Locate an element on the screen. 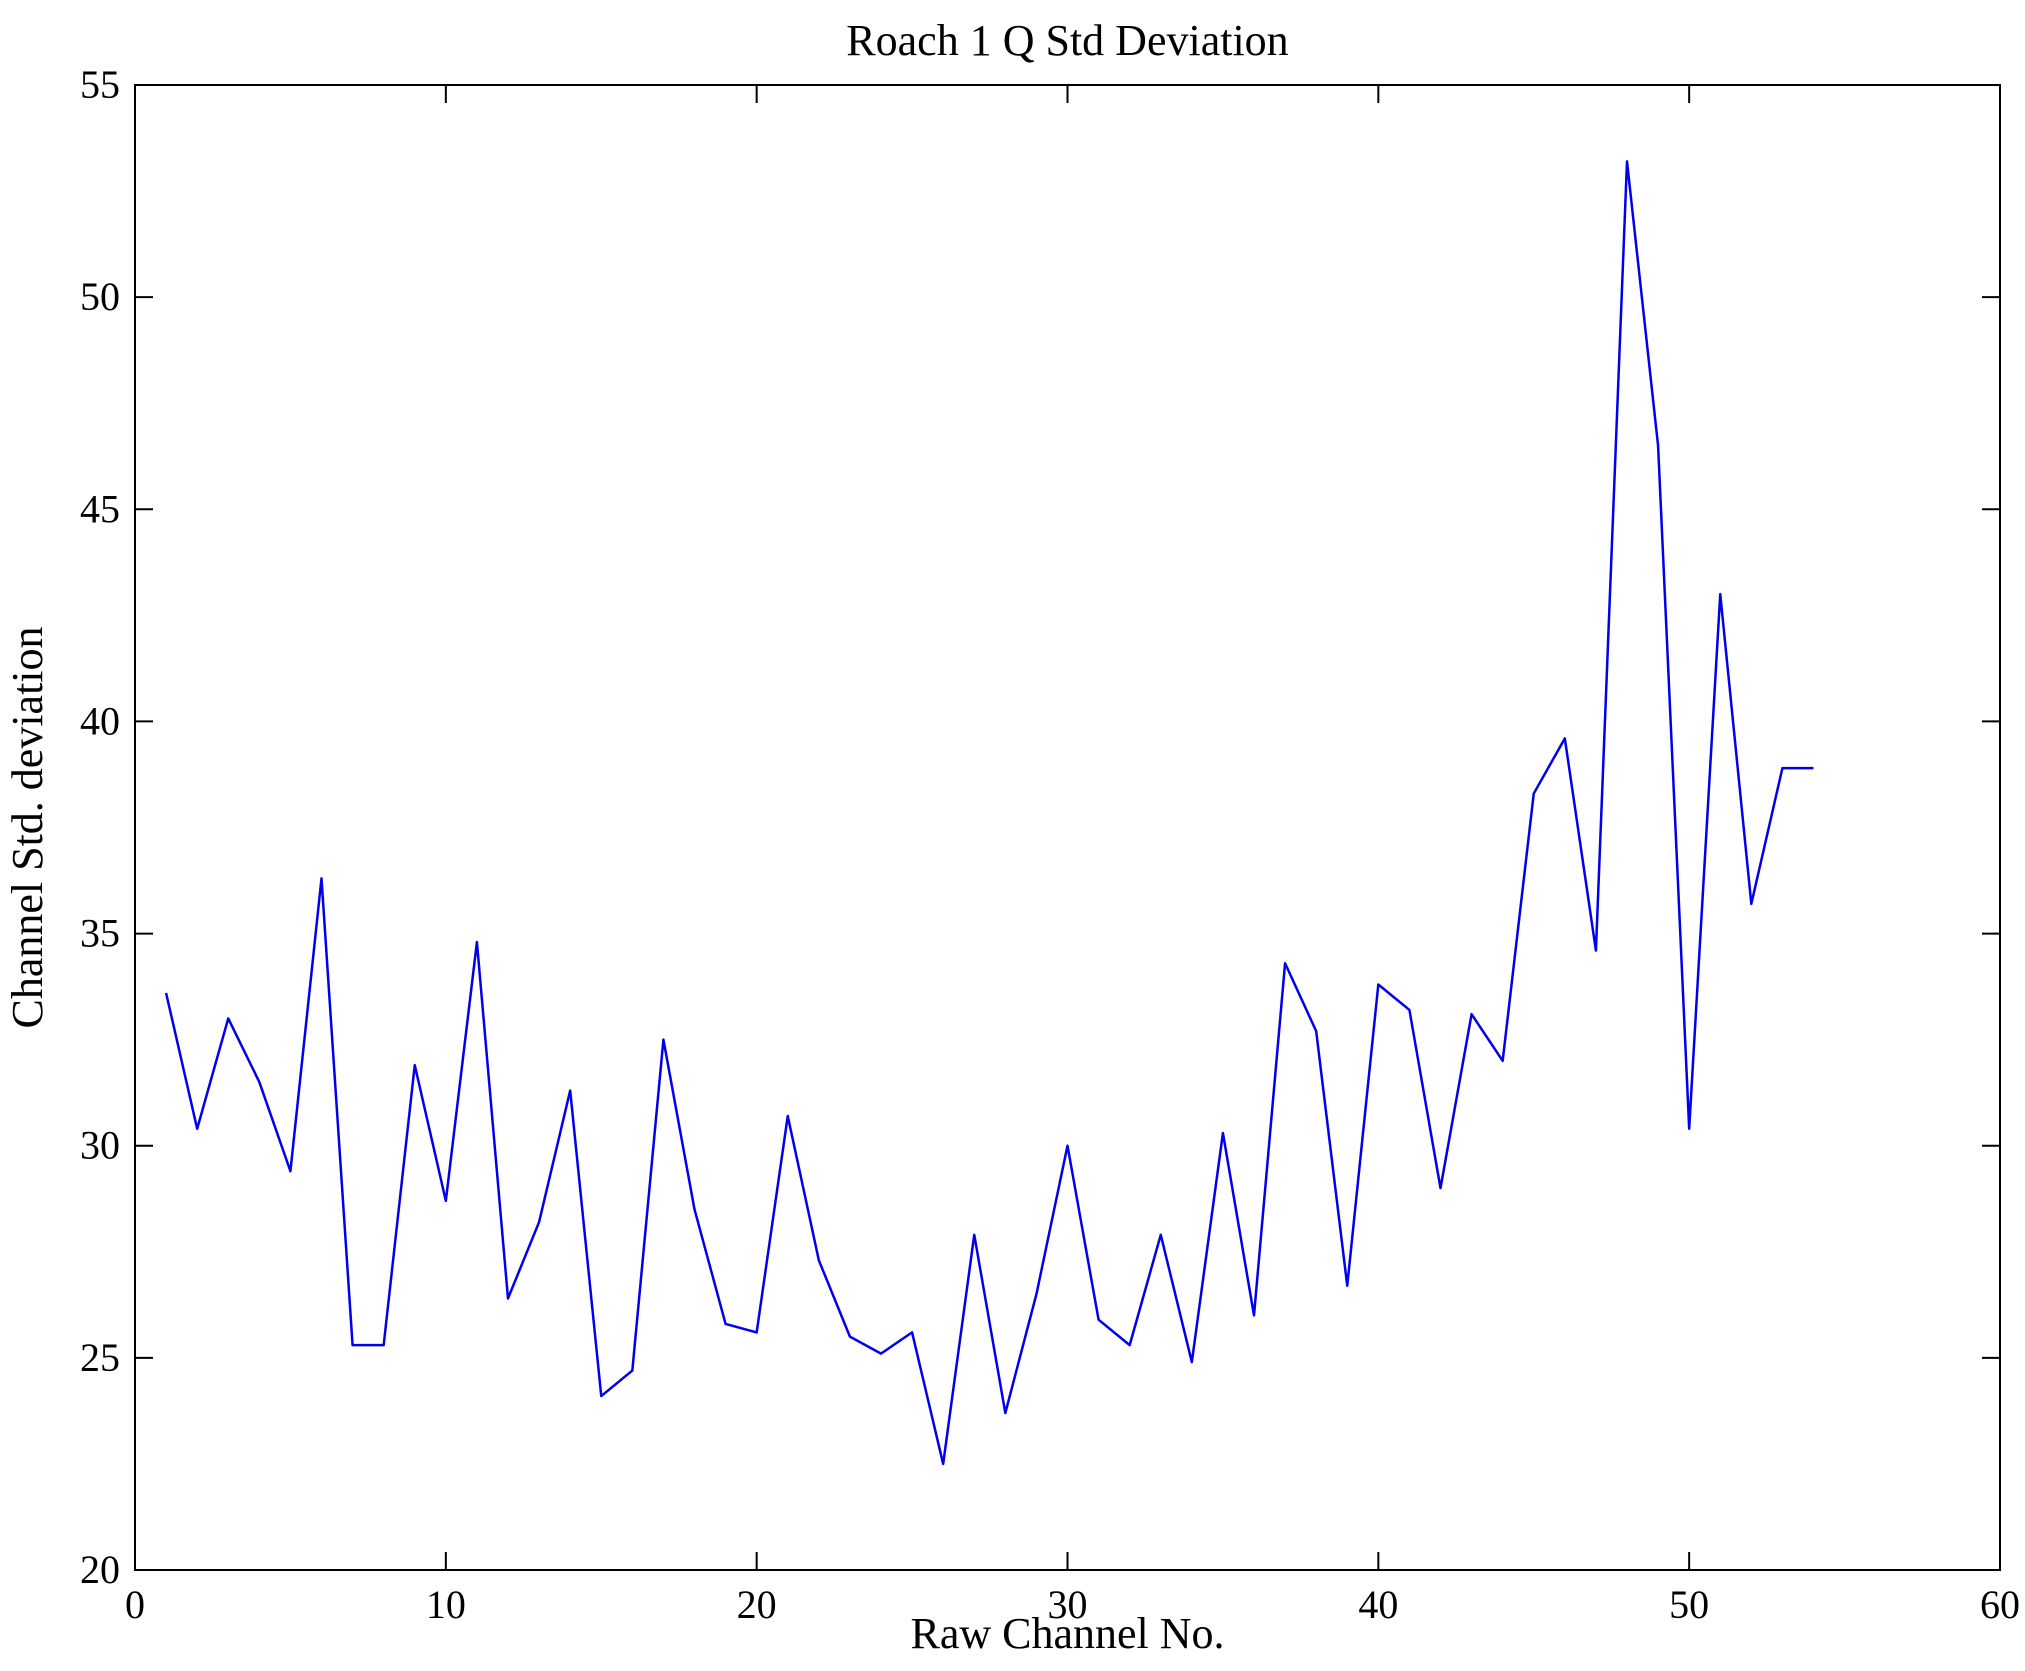 This screenshot has height=1671, width=2025. y-tick-label: 45 is located at coordinates (100, 508).